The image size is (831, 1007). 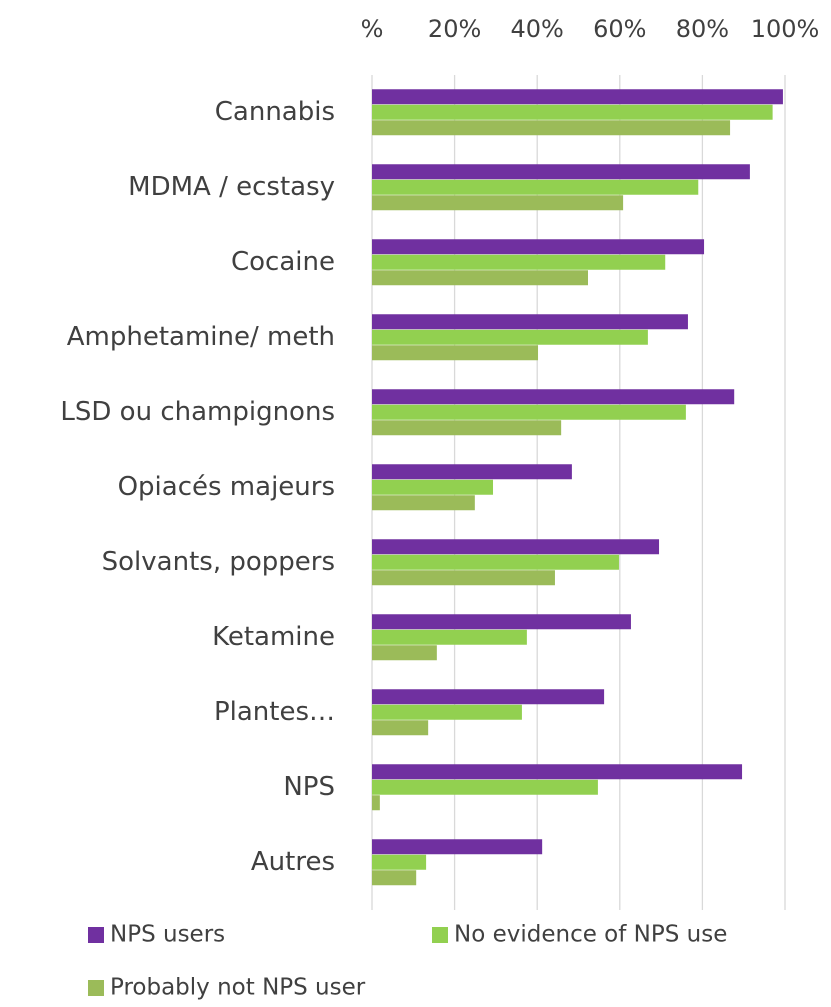 What do you see at coordinates (283, 262) in the screenshot?
I see `y-tick-label: Cocaine` at bounding box center [283, 262].